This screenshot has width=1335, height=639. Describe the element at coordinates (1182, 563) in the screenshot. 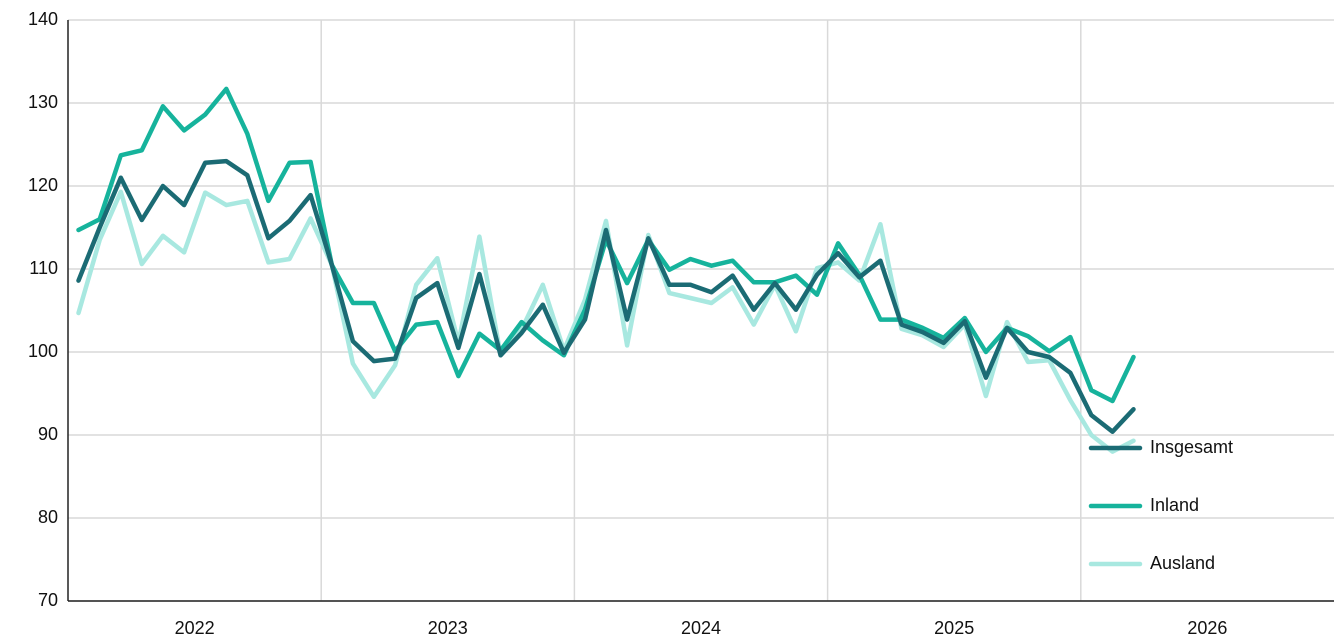

I see `legend-label: Ausland` at that location.